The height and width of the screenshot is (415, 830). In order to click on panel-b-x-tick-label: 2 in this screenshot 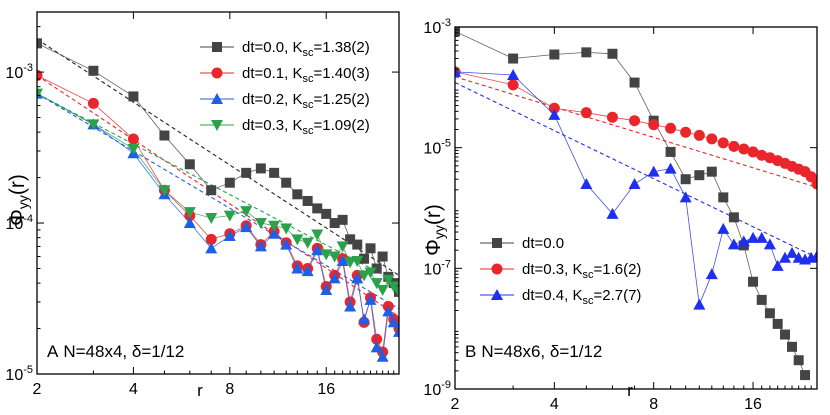, I will do `click(455, 404)`.